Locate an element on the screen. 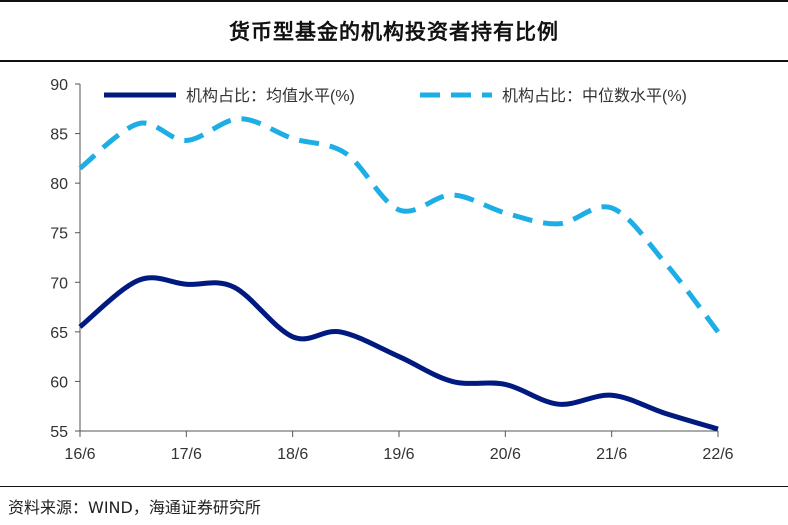 The width and height of the screenshot is (788, 525). x-tick-label: 18/6 is located at coordinates (292, 454).